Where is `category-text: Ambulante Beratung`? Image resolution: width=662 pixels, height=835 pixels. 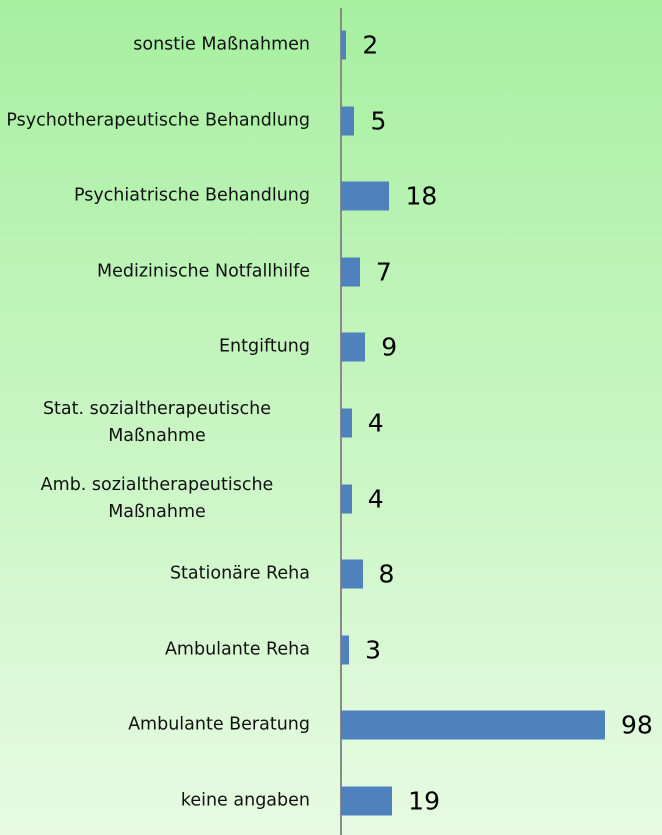
category-text: Ambulante Beratung is located at coordinates (219, 724).